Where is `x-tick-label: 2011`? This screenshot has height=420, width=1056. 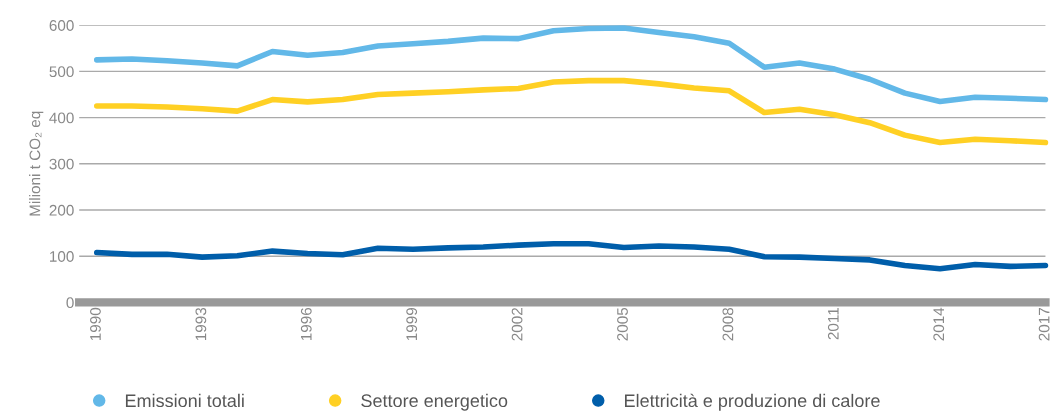 x-tick-label: 2011 is located at coordinates (833, 324).